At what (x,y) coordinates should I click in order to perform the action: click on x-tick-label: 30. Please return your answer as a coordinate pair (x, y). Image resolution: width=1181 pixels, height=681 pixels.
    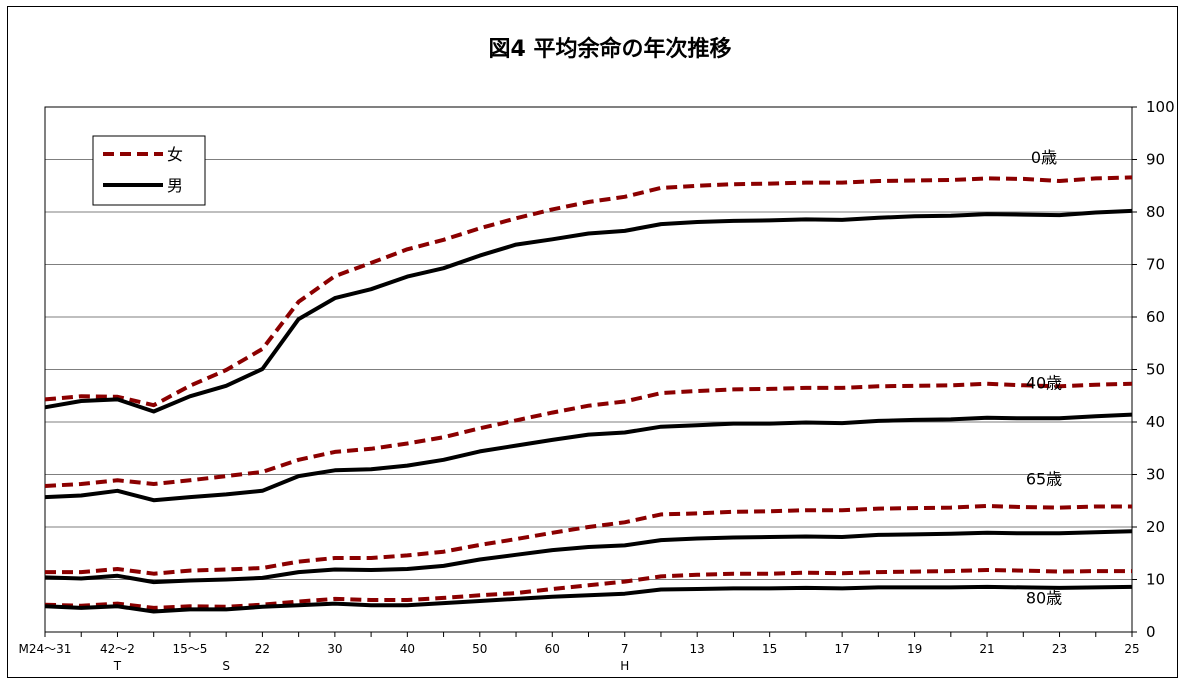
    Looking at the image, I should click on (334, 649).